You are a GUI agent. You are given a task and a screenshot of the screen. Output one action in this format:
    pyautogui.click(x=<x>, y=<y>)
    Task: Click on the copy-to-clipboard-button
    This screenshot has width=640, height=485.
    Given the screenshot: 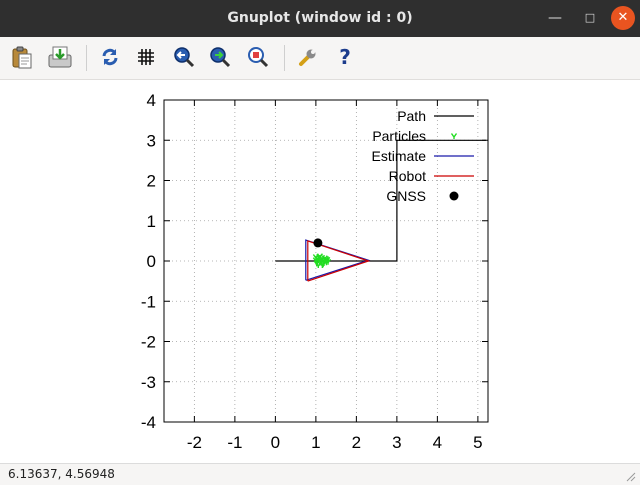 What is the action you would take?
    pyautogui.click(x=22, y=57)
    